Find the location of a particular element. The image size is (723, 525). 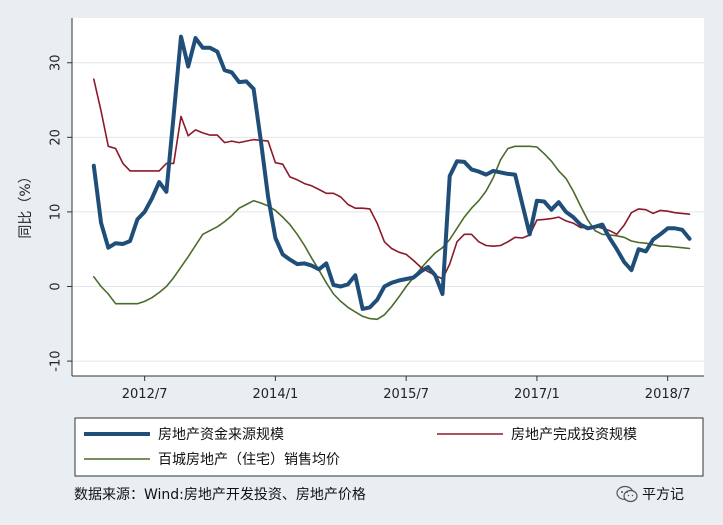

source-note: 数据来源：Wind:房地产开发投资、房地产价格 is located at coordinates (220, 495).